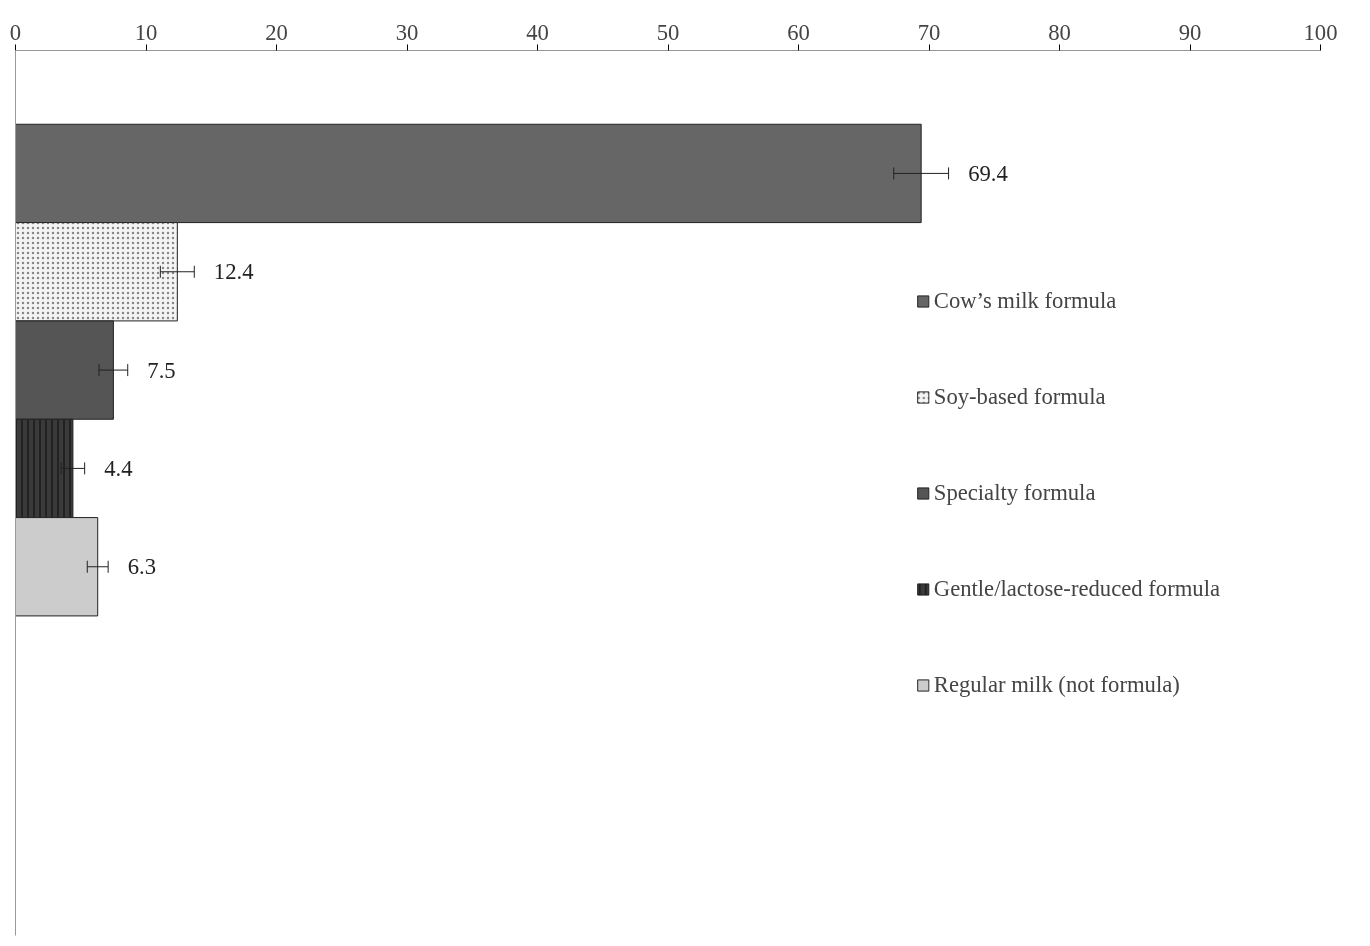 The image size is (1370, 946). Describe the element at coordinates (276, 32) in the screenshot. I see `x-tick-label: 20` at that location.